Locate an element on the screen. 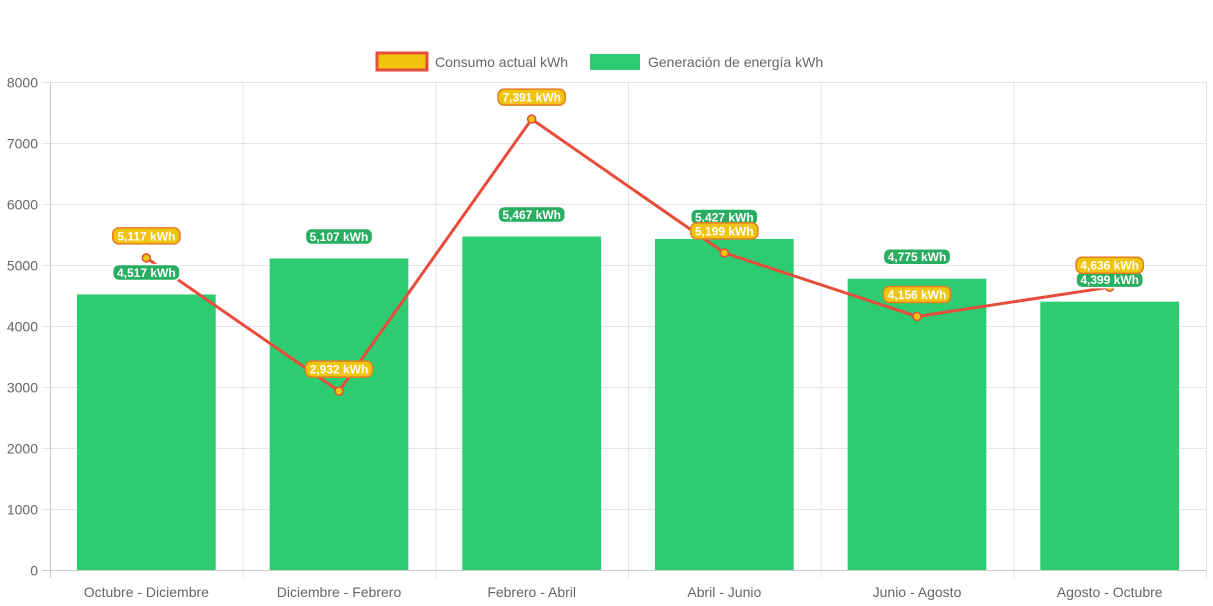 This screenshot has width=1213, height=606. label-consumo-text: 2,932 kWh is located at coordinates (339, 370).